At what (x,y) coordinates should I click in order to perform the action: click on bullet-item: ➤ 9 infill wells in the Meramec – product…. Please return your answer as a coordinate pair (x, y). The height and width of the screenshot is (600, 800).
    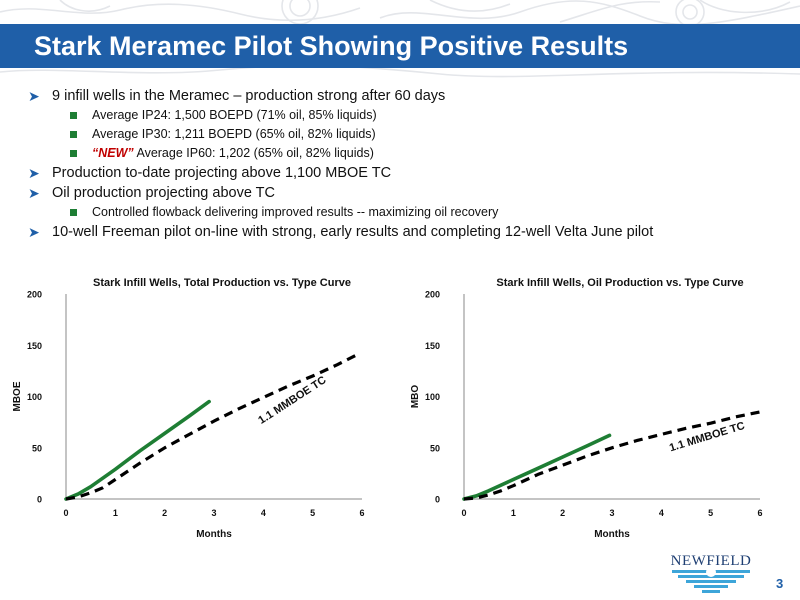
    Looking at the image, I should click on (237, 96).